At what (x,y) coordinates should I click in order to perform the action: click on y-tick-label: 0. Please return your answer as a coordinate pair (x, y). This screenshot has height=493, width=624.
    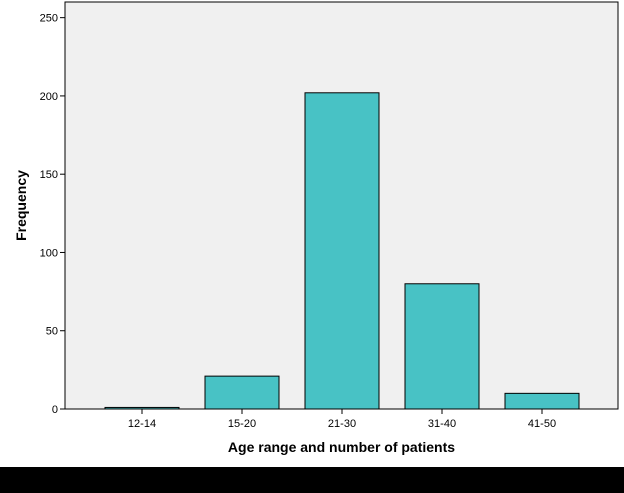
    Looking at the image, I should click on (55, 410).